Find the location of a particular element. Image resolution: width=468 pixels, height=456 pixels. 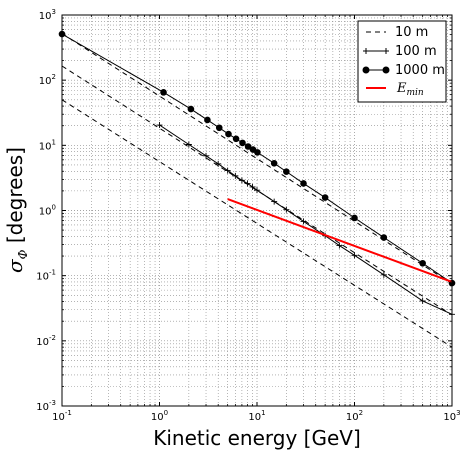

x-axis-title: Kinetic energy [GeV] is located at coordinates (257, 438).